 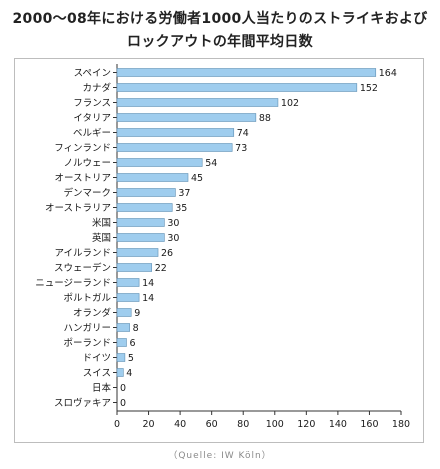 I want to click on chart-title-line-2: ロックアウトの年間平均日数, so click(x=220, y=42).